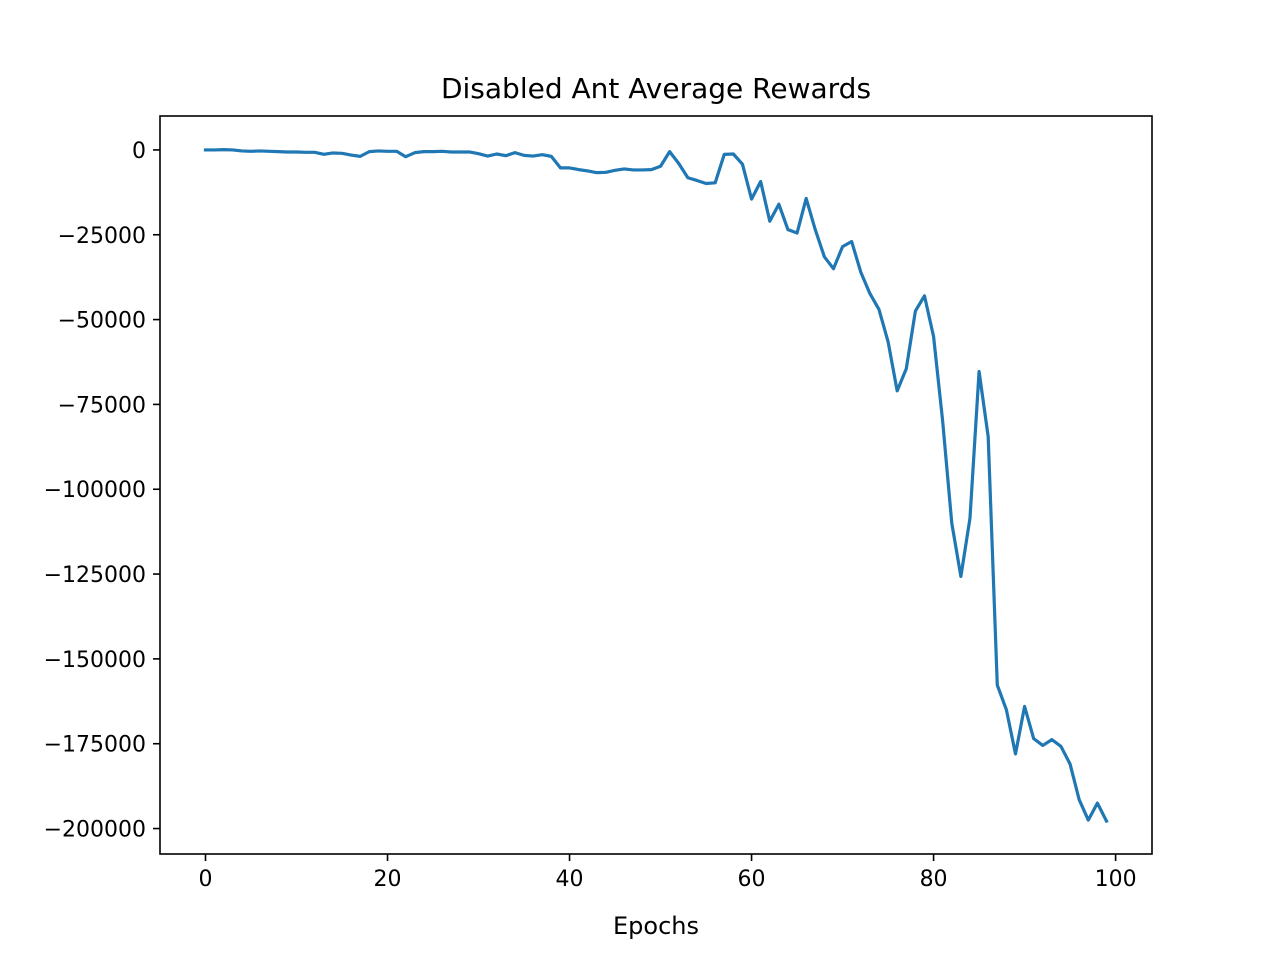  Describe the element at coordinates (102, 405) in the screenshot. I see `y-tick-label: −75000` at that location.